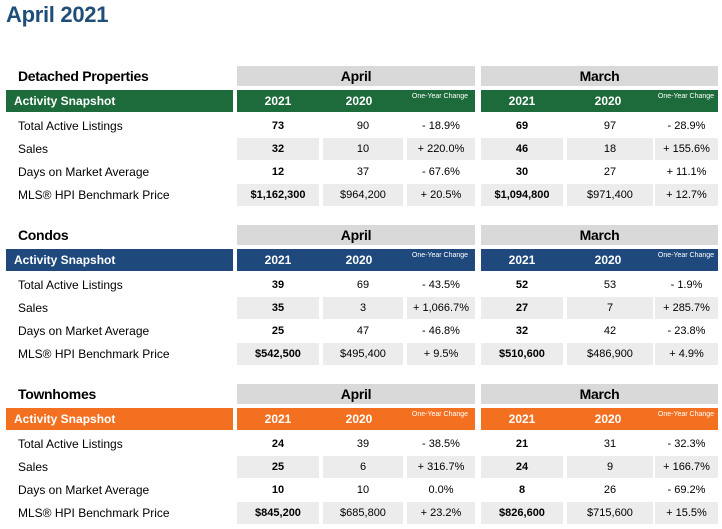  What do you see at coordinates (522, 467) in the screenshot?
I see `march-2021-value: 24` at bounding box center [522, 467].